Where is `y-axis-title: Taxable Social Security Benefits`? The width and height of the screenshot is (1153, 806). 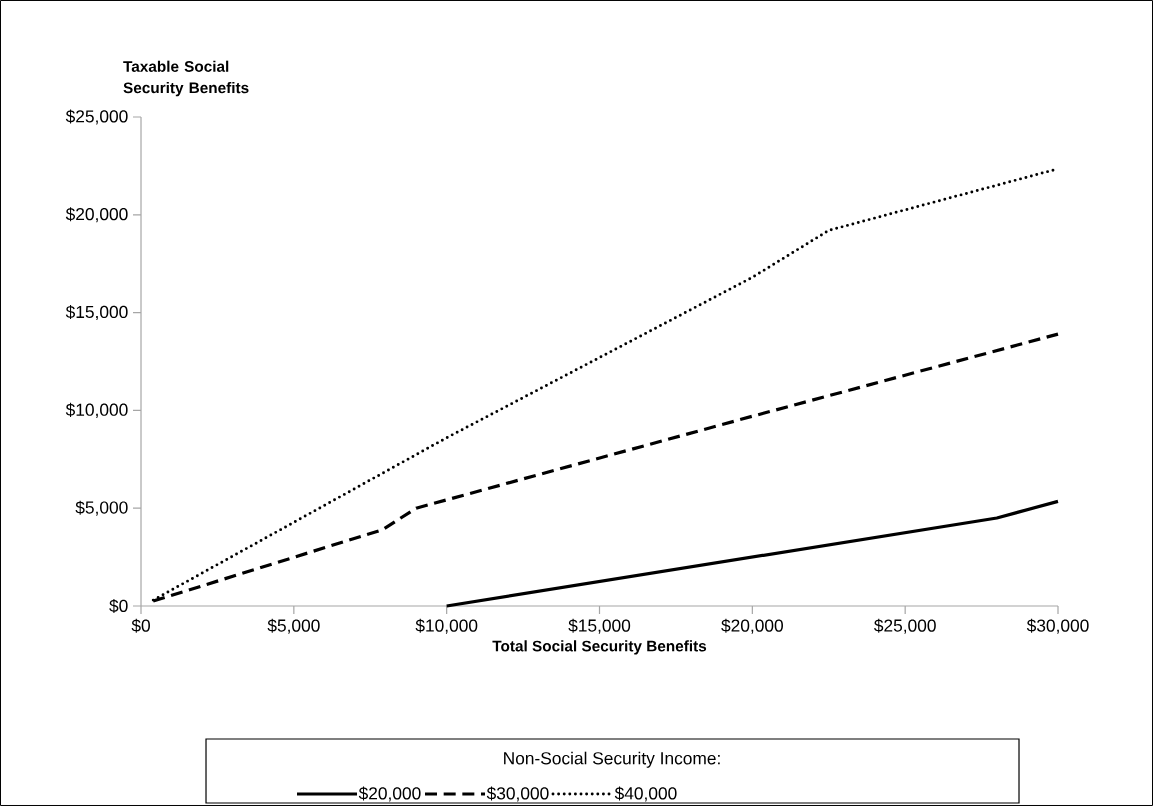 y-axis-title: Taxable Social Security Benefits is located at coordinates (186, 78).